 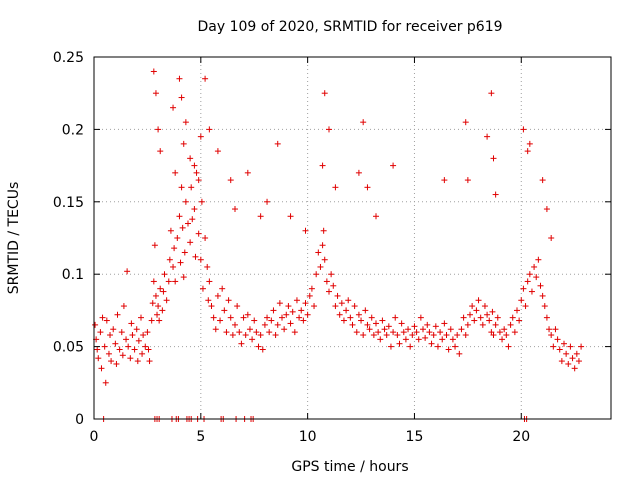 What do you see at coordinates (68, 203) in the screenshot?
I see `y-tick-label: 0.15` at bounding box center [68, 203].